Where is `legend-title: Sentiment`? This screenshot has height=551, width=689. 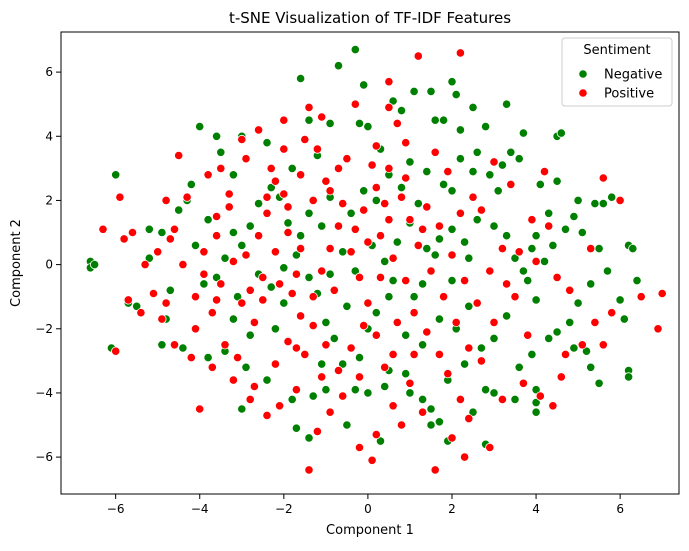
legend-title: Sentiment is located at coordinates (616, 50).